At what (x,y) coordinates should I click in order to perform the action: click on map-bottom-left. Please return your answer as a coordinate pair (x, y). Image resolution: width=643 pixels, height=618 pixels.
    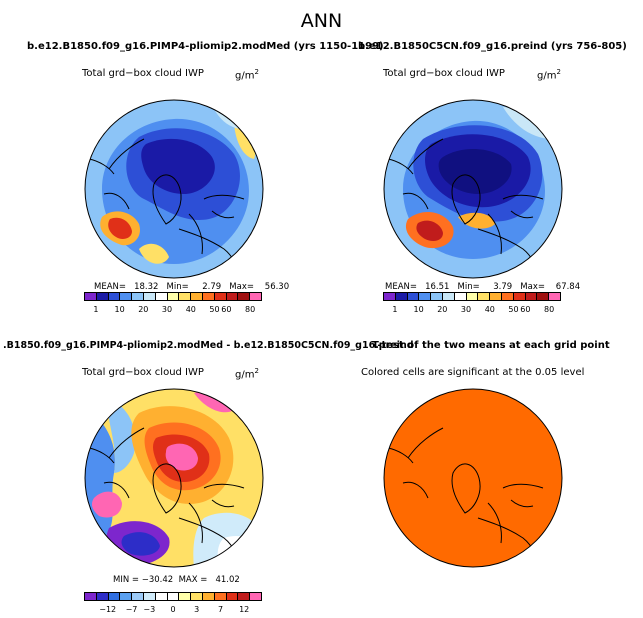
    Looking at the image, I should click on (174, 478).